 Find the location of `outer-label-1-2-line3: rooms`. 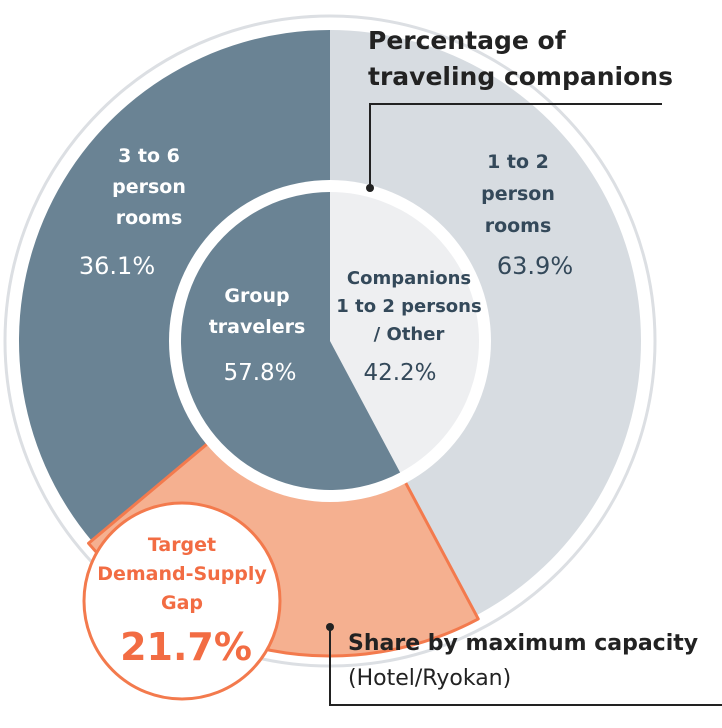

outer-label-1-2-line3: rooms is located at coordinates (518, 226).